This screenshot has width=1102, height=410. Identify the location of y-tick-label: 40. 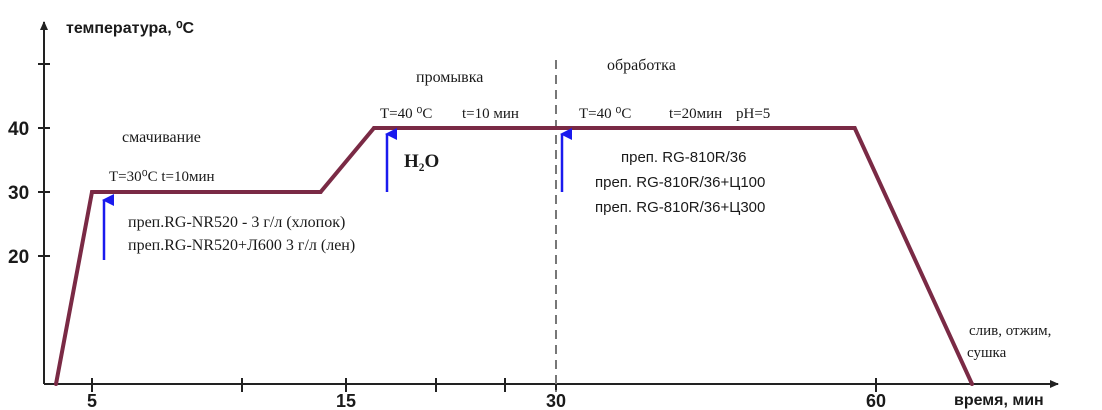
(18, 129).